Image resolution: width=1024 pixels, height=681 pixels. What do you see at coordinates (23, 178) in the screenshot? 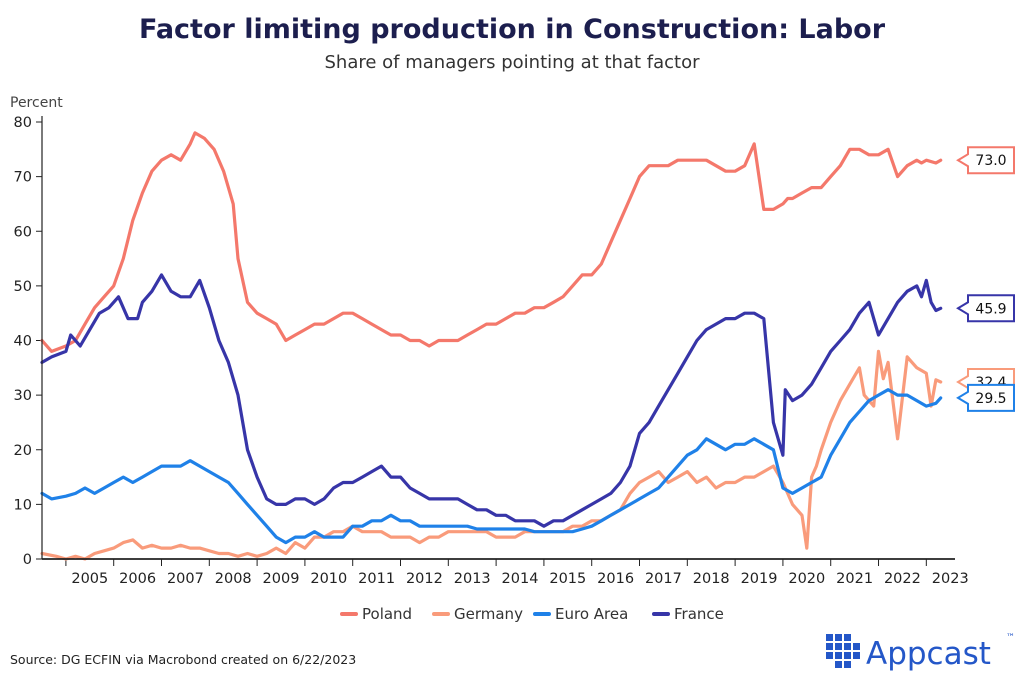
I see `y-tick-label: 70` at bounding box center [23, 178].